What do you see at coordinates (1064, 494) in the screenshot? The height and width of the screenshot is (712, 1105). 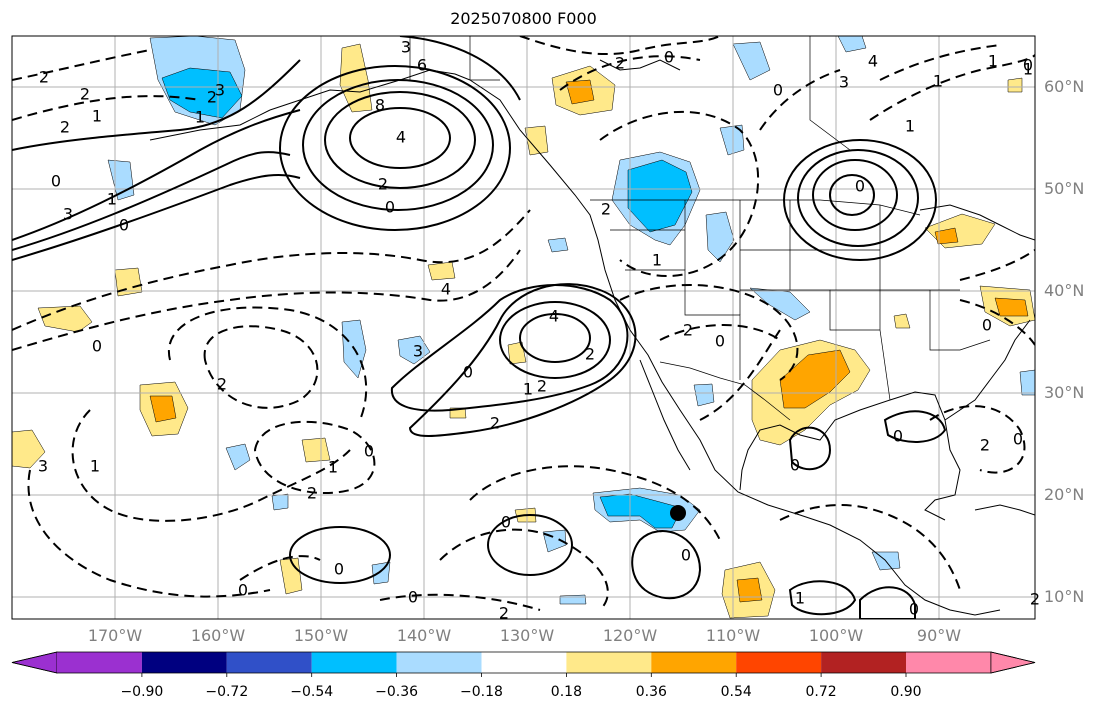 I see `latitude-label: 20°N` at bounding box center [1064, 494].